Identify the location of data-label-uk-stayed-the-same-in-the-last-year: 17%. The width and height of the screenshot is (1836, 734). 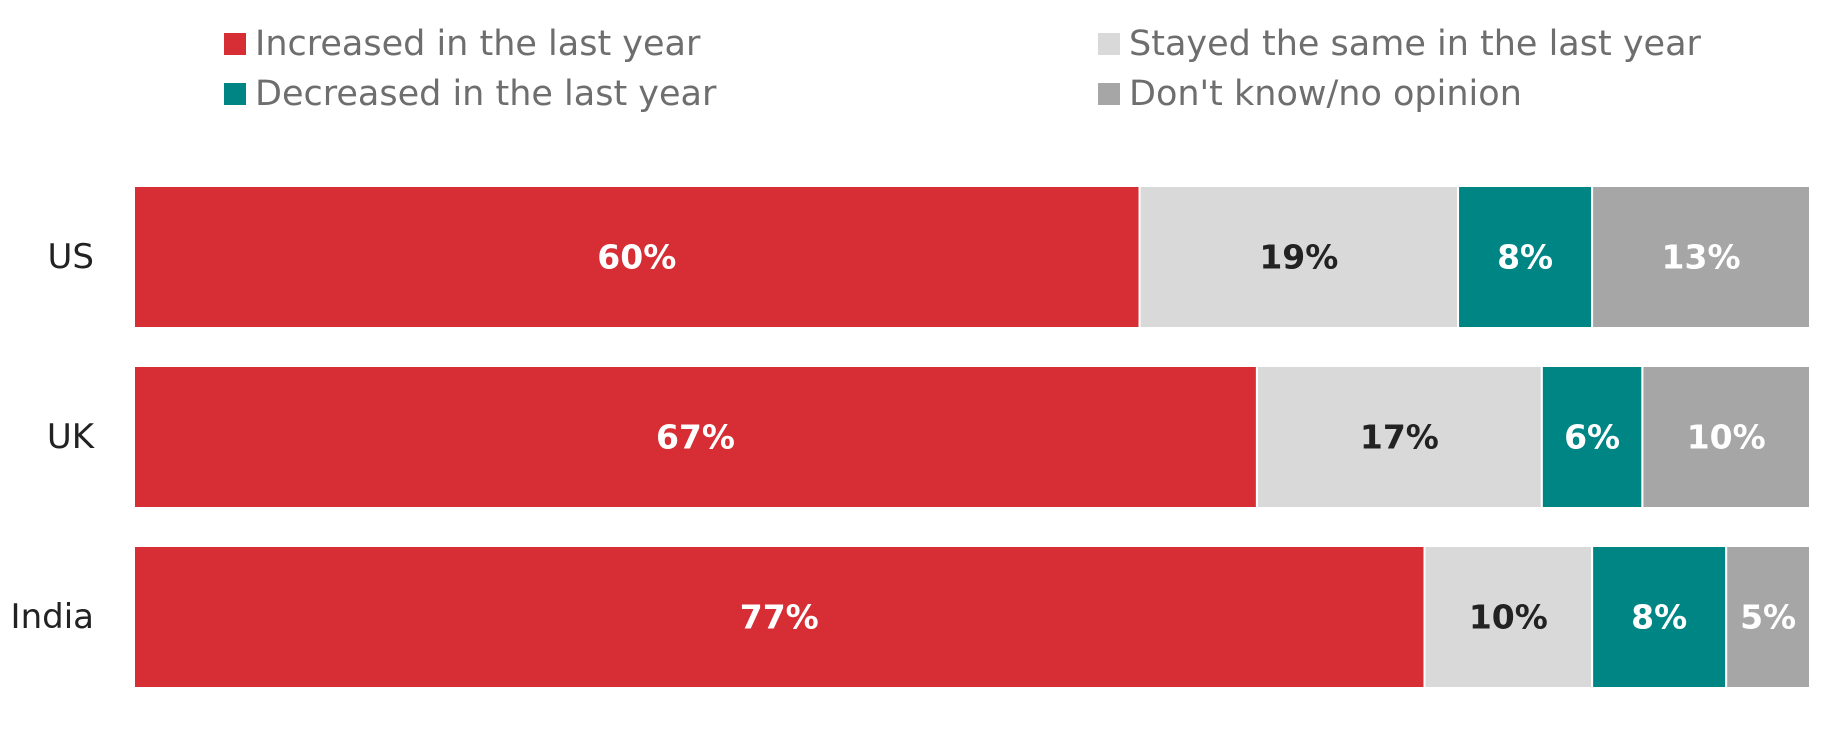
(1399, 437).